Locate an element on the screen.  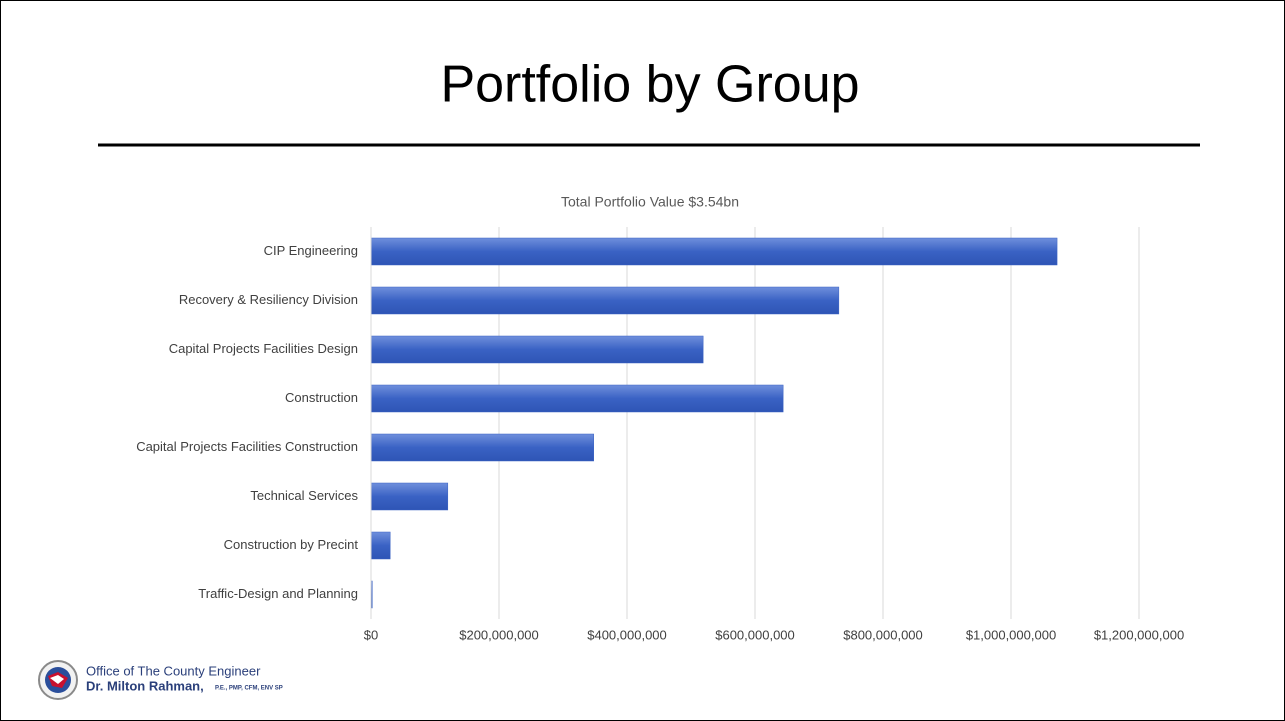
chart-title: Total Portfolio Value $3.54bn is located at coordinates (650, 202).